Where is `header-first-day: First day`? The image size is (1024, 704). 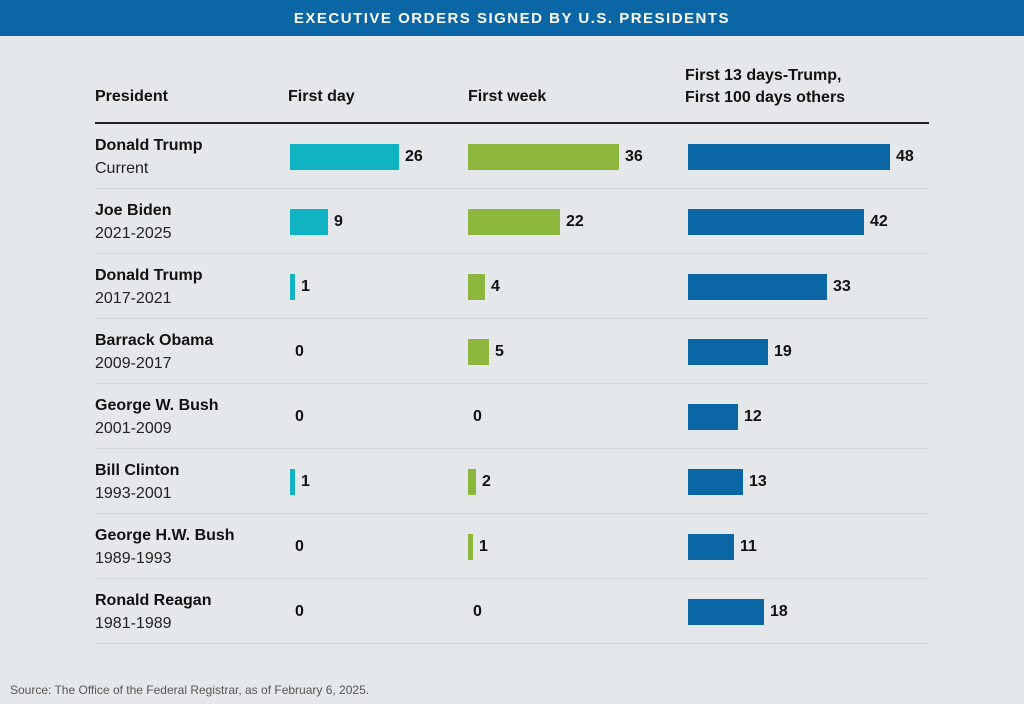 header-first-day: First day is located at coordinates (321, 96).